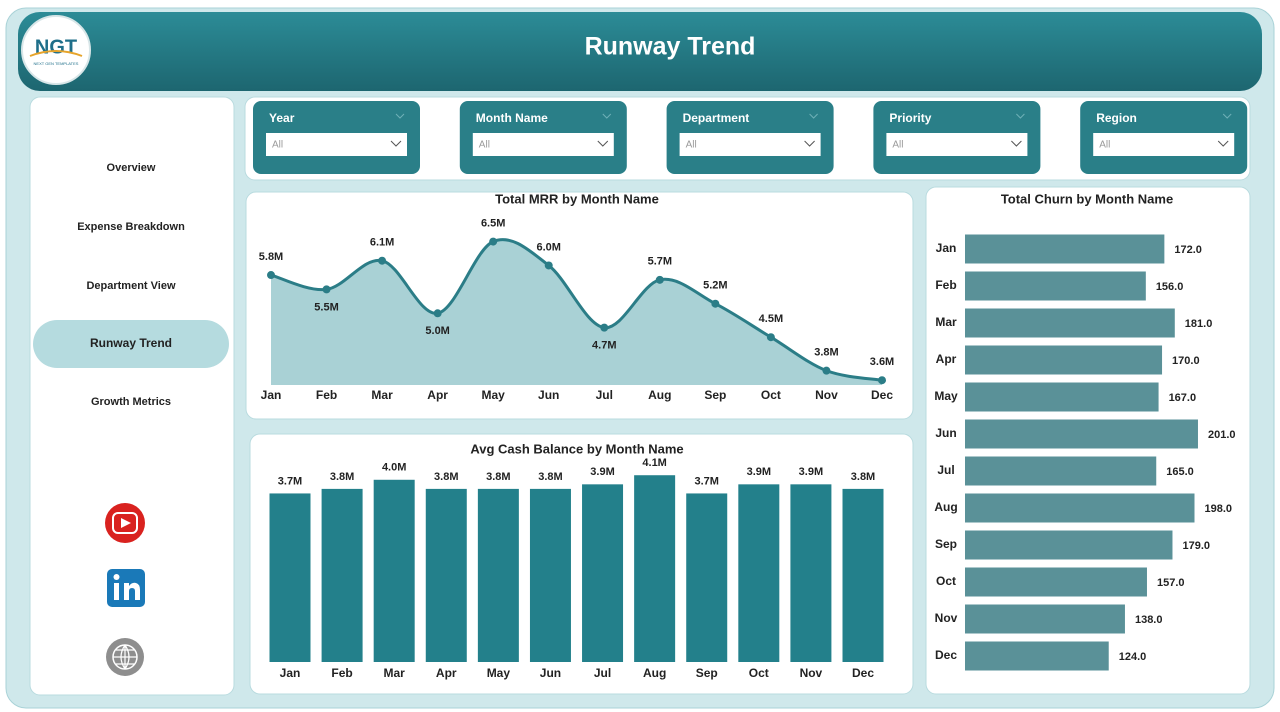 The width and height of the screenshot is (1280, 712). What do you see at coordinates (437, 331) in the screenshot?
I see `value-label: 5.0M` at bounding box center [437, 331].